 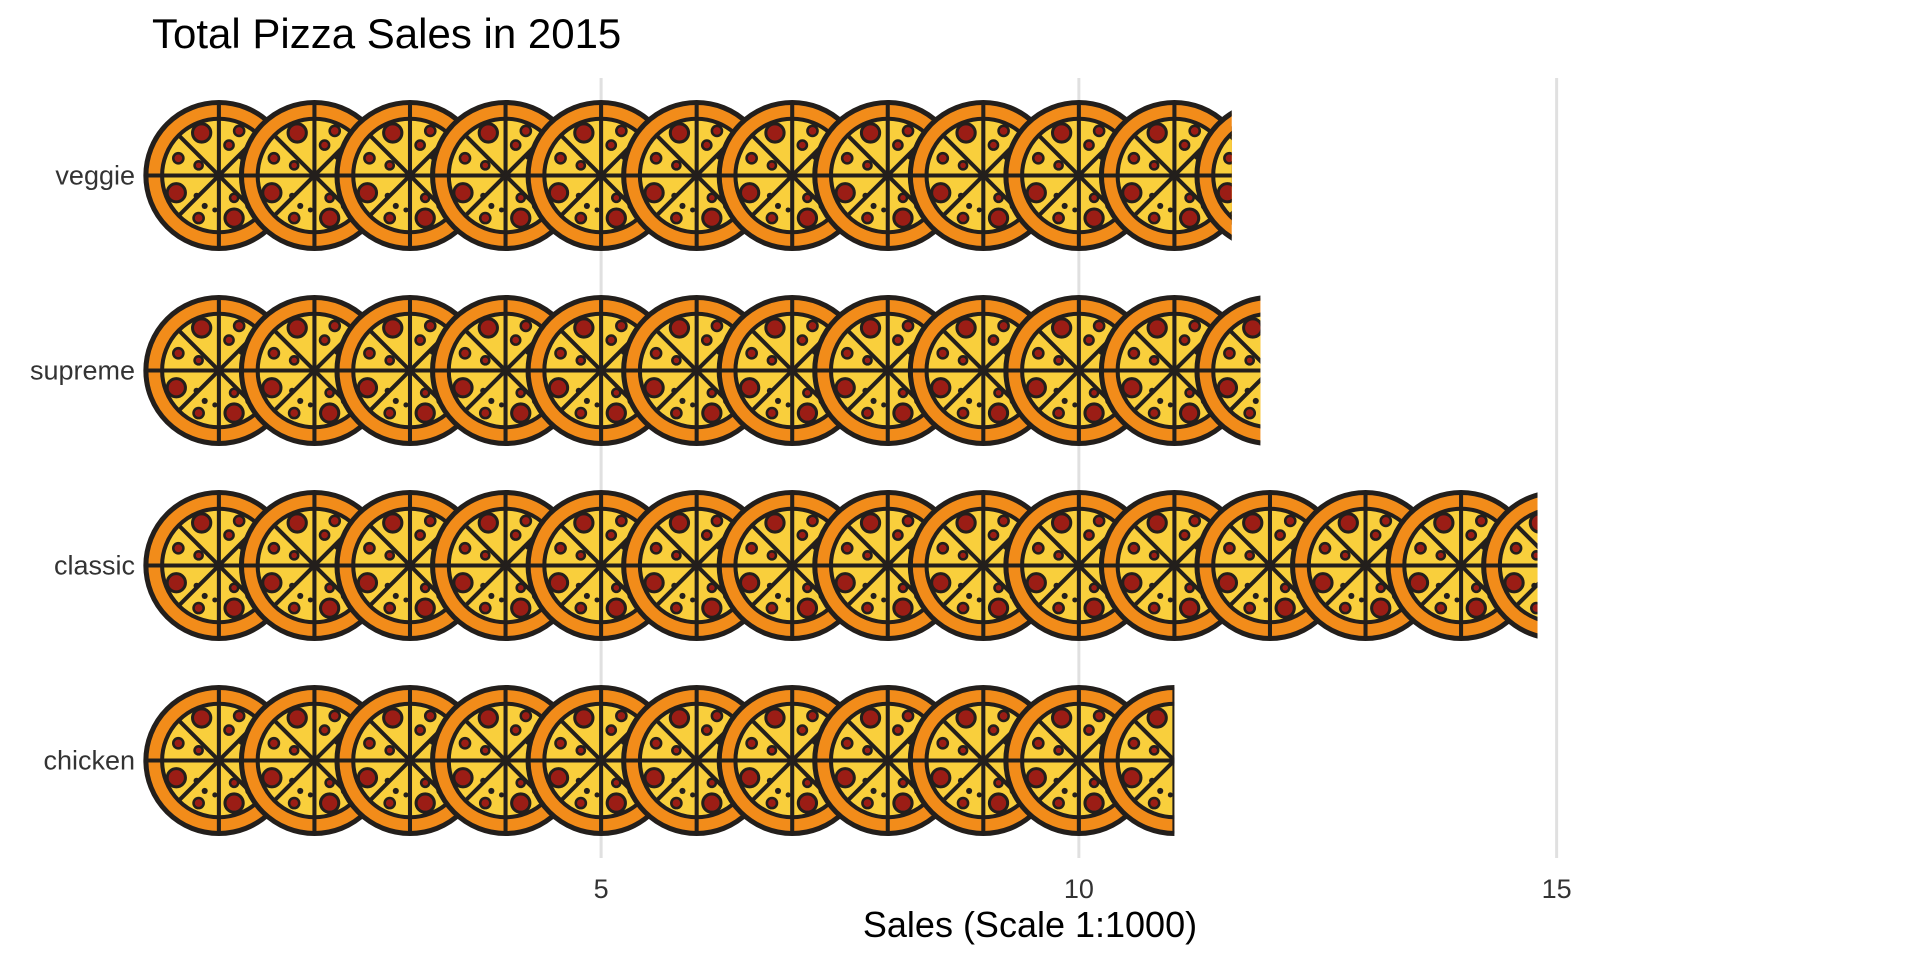 I want to click on chart-title: Total Pizza Sales in 2015, so click(x=386, y=33).